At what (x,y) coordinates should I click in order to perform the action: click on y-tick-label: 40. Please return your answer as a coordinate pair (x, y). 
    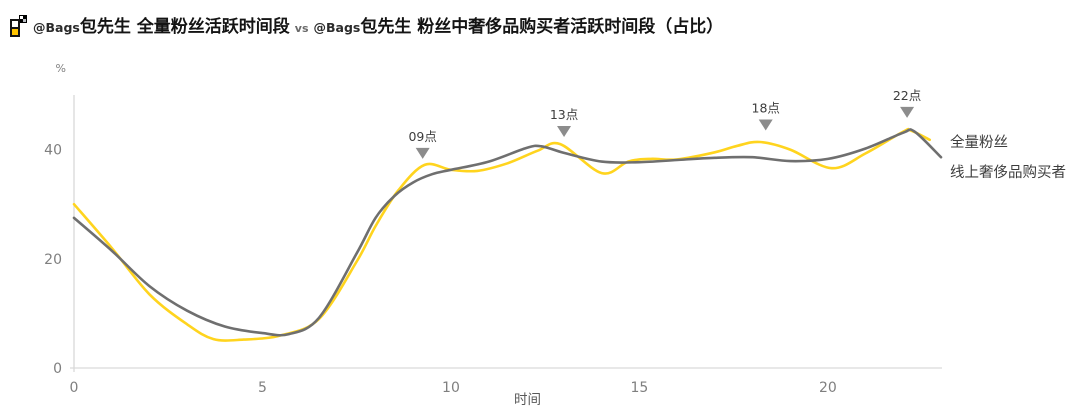
    Looking at the image, I should click on (53, 151).